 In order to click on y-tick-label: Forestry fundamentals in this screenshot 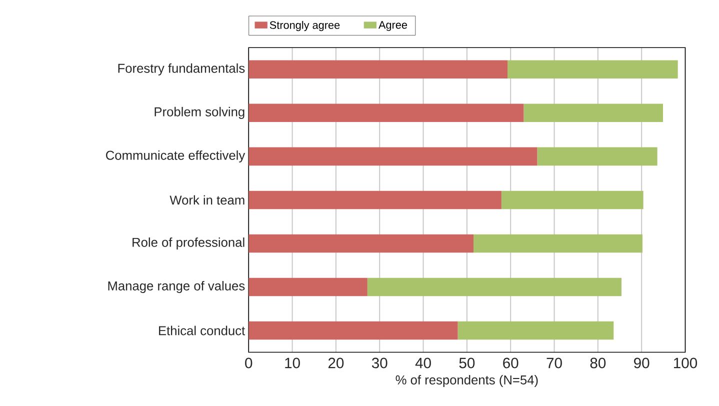, I will do `click(181, 69)`.